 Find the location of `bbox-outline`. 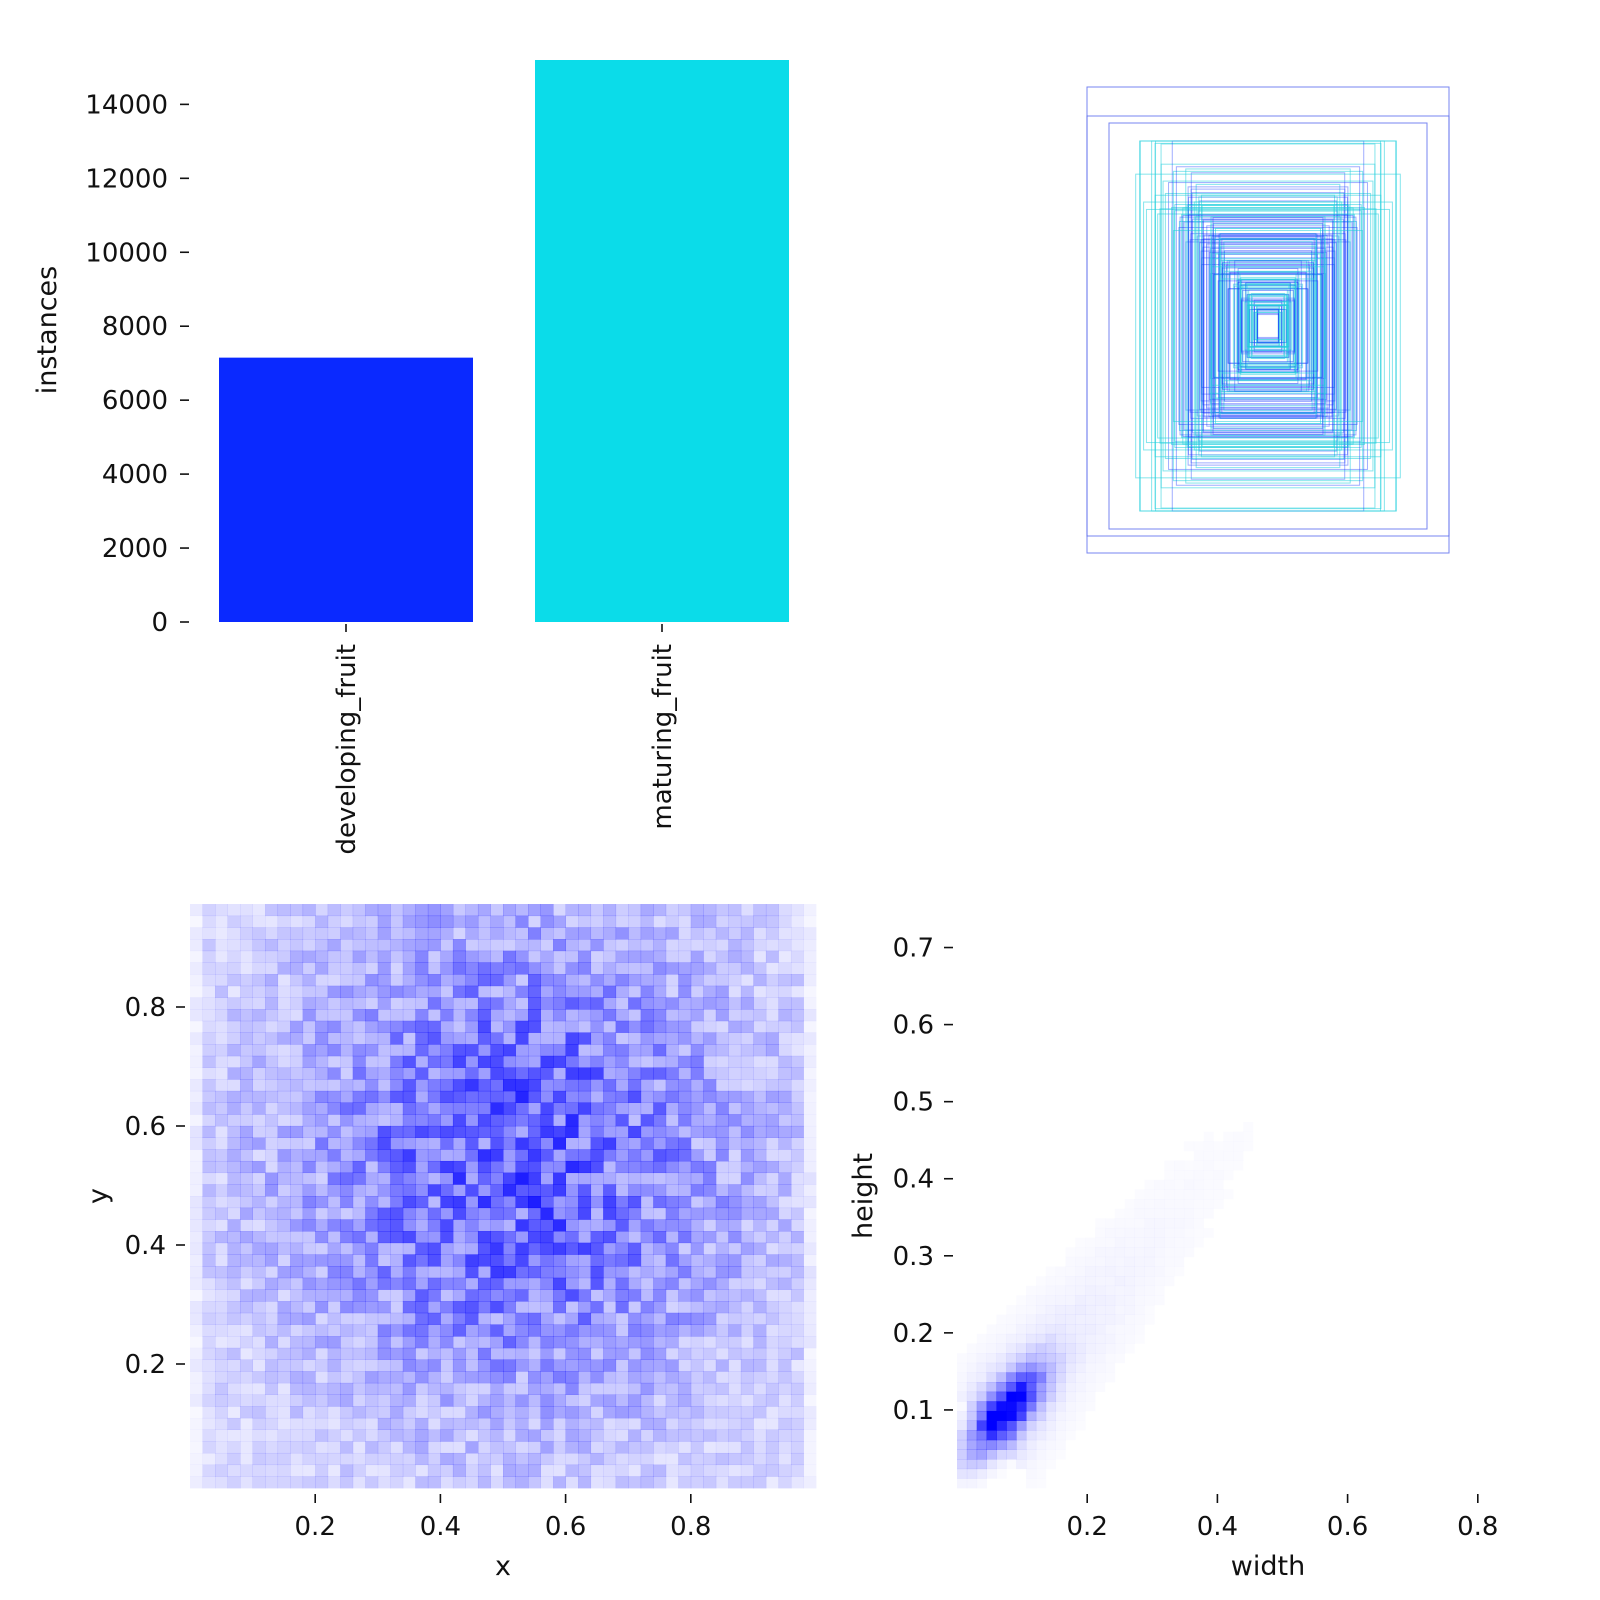

bbox-outline is located at coordinates (1268, 326).